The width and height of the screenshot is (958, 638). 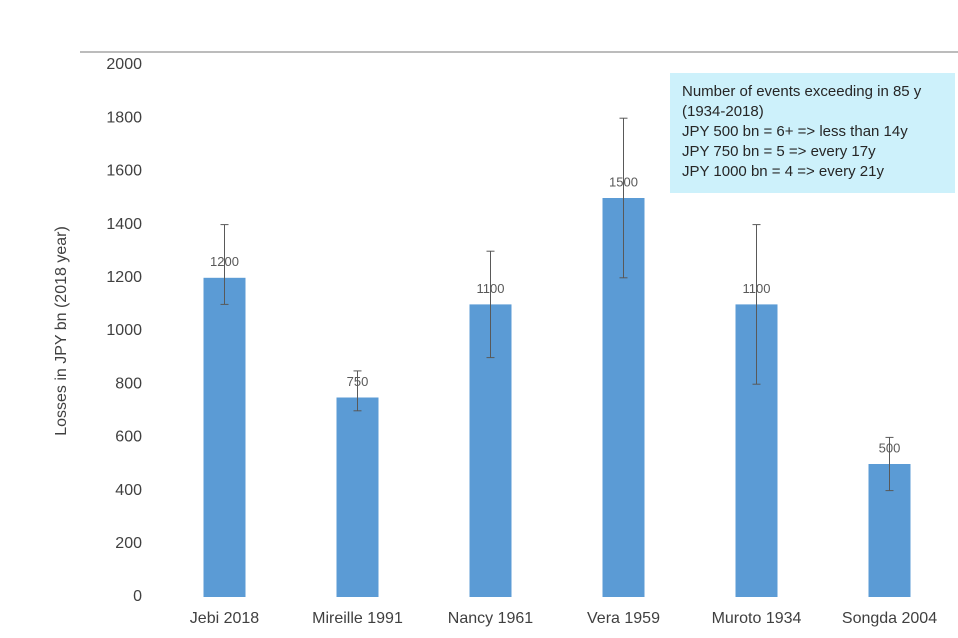 I want to click on x-tick-label: Muroto 1934, so click(x=757, y=618).